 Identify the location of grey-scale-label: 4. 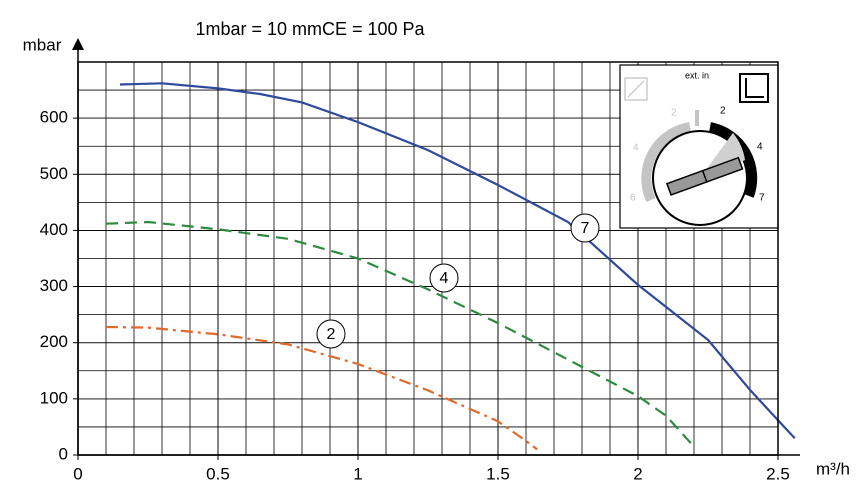
(636, 148).